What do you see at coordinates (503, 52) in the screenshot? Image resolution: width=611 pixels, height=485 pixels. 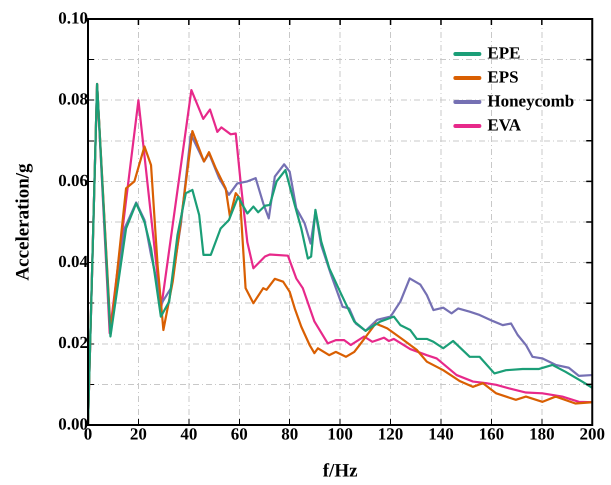 I see `legend-label: EPE` at bounding box center [503, 52].